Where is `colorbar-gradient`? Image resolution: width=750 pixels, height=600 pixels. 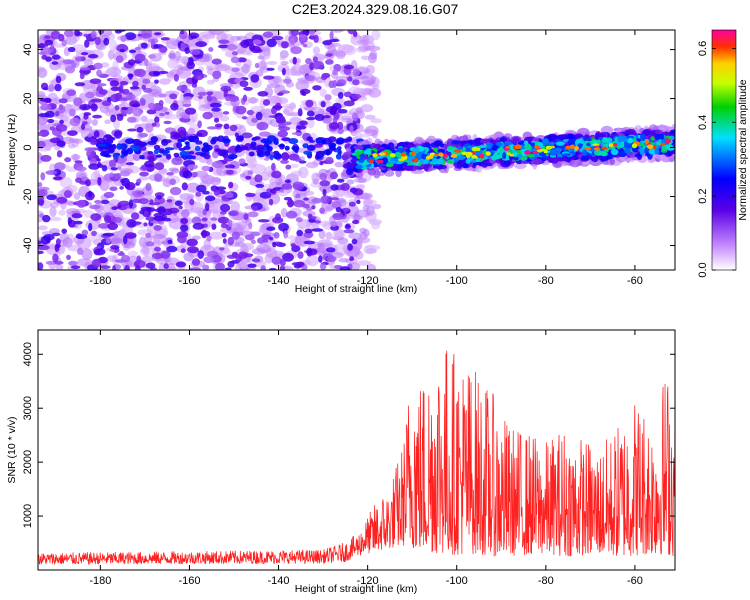
colorbar-gradient is located at coordinates (724, 150).